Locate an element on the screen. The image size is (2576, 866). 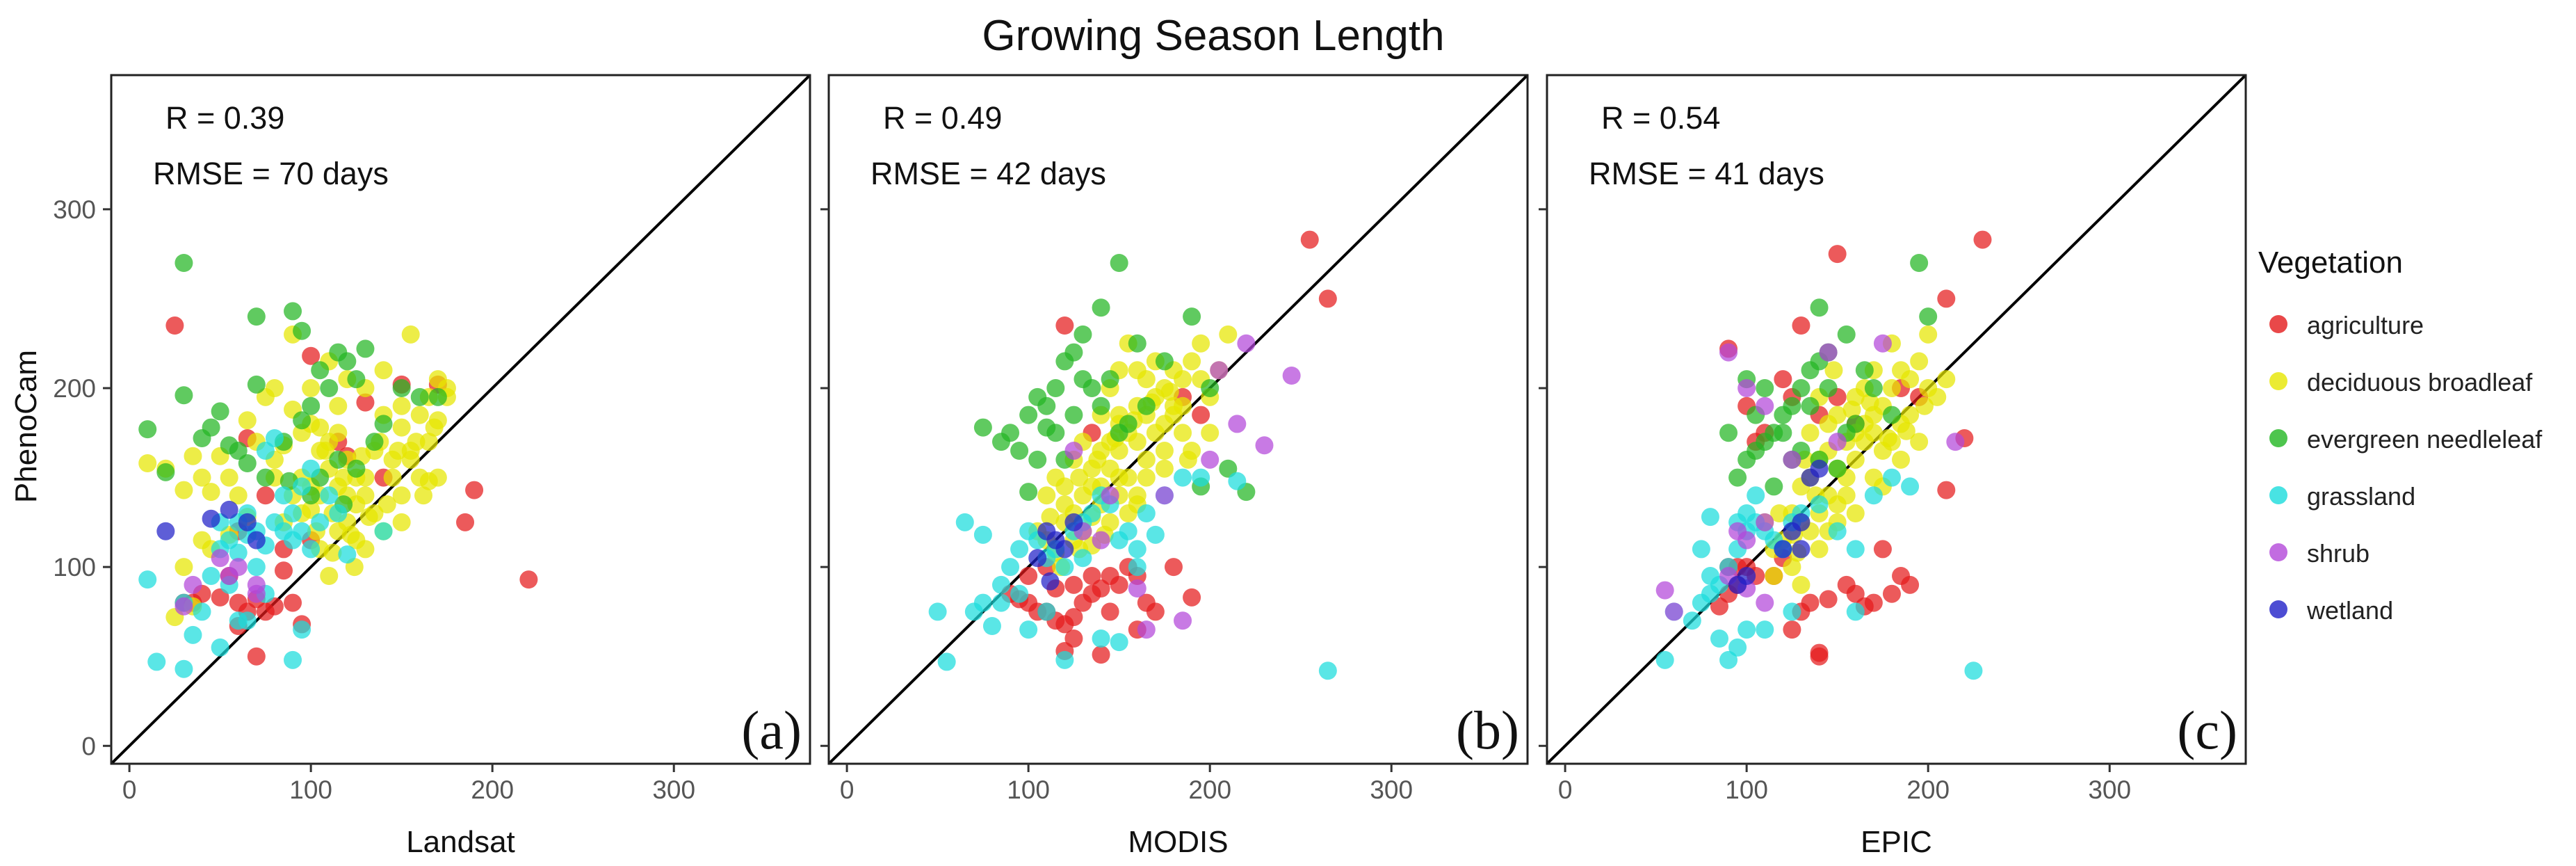
x-axis-label: EPIC is located at coordinates (1896, 842).